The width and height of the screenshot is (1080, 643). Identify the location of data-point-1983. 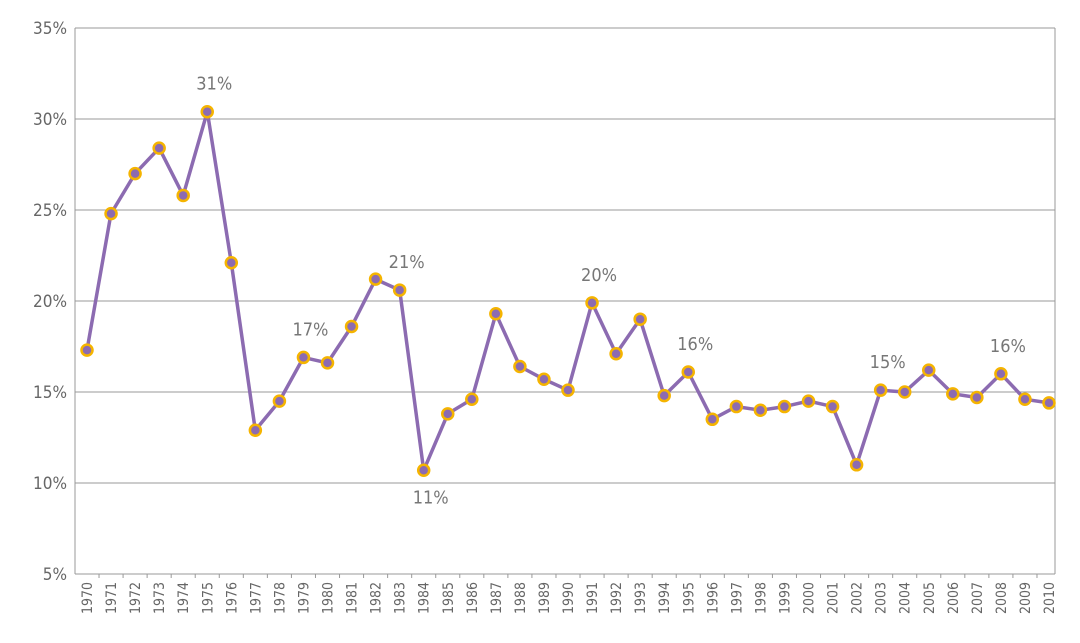
(399, 290).